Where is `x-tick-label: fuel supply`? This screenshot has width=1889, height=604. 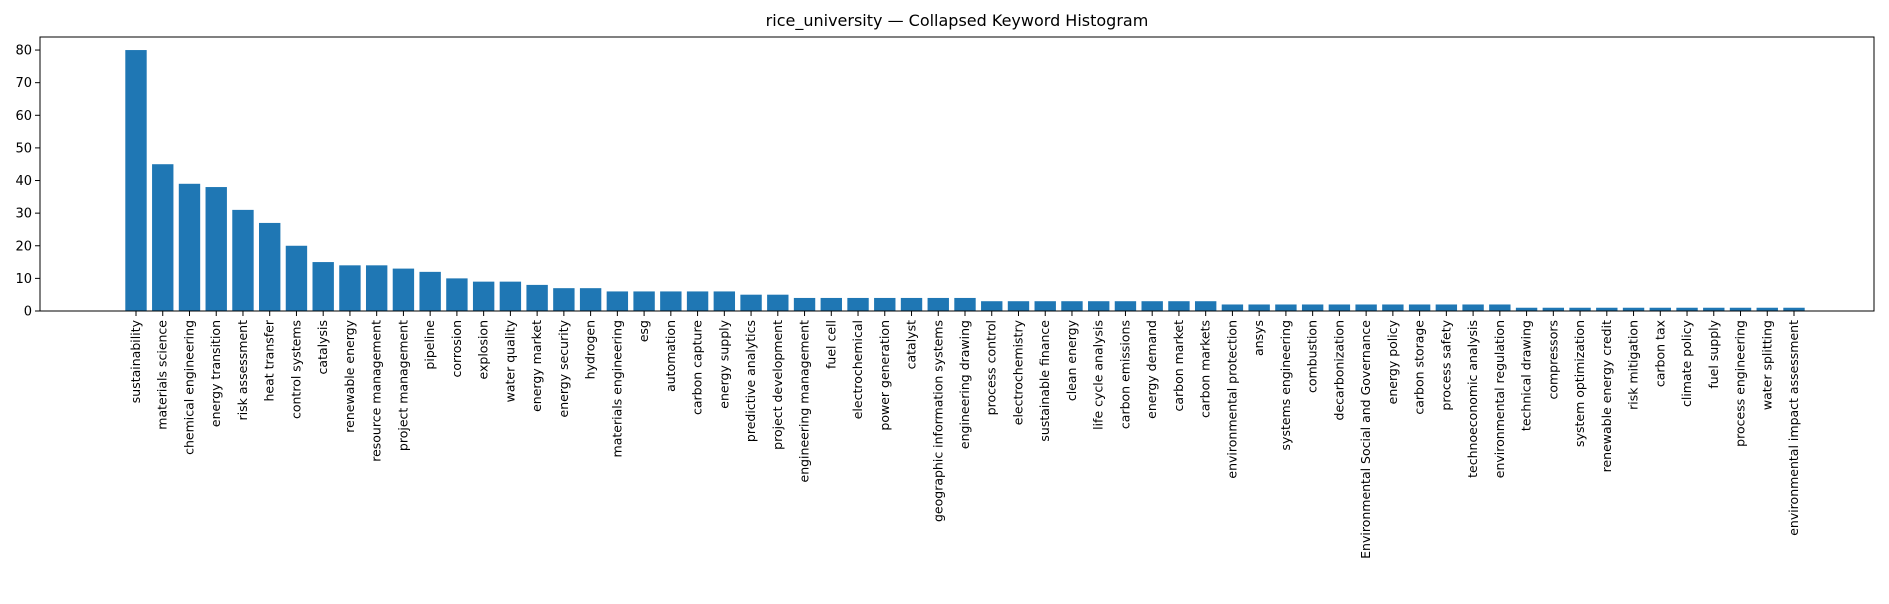
x-tick-label: fuel supply is located at coordinates (1713, 353).